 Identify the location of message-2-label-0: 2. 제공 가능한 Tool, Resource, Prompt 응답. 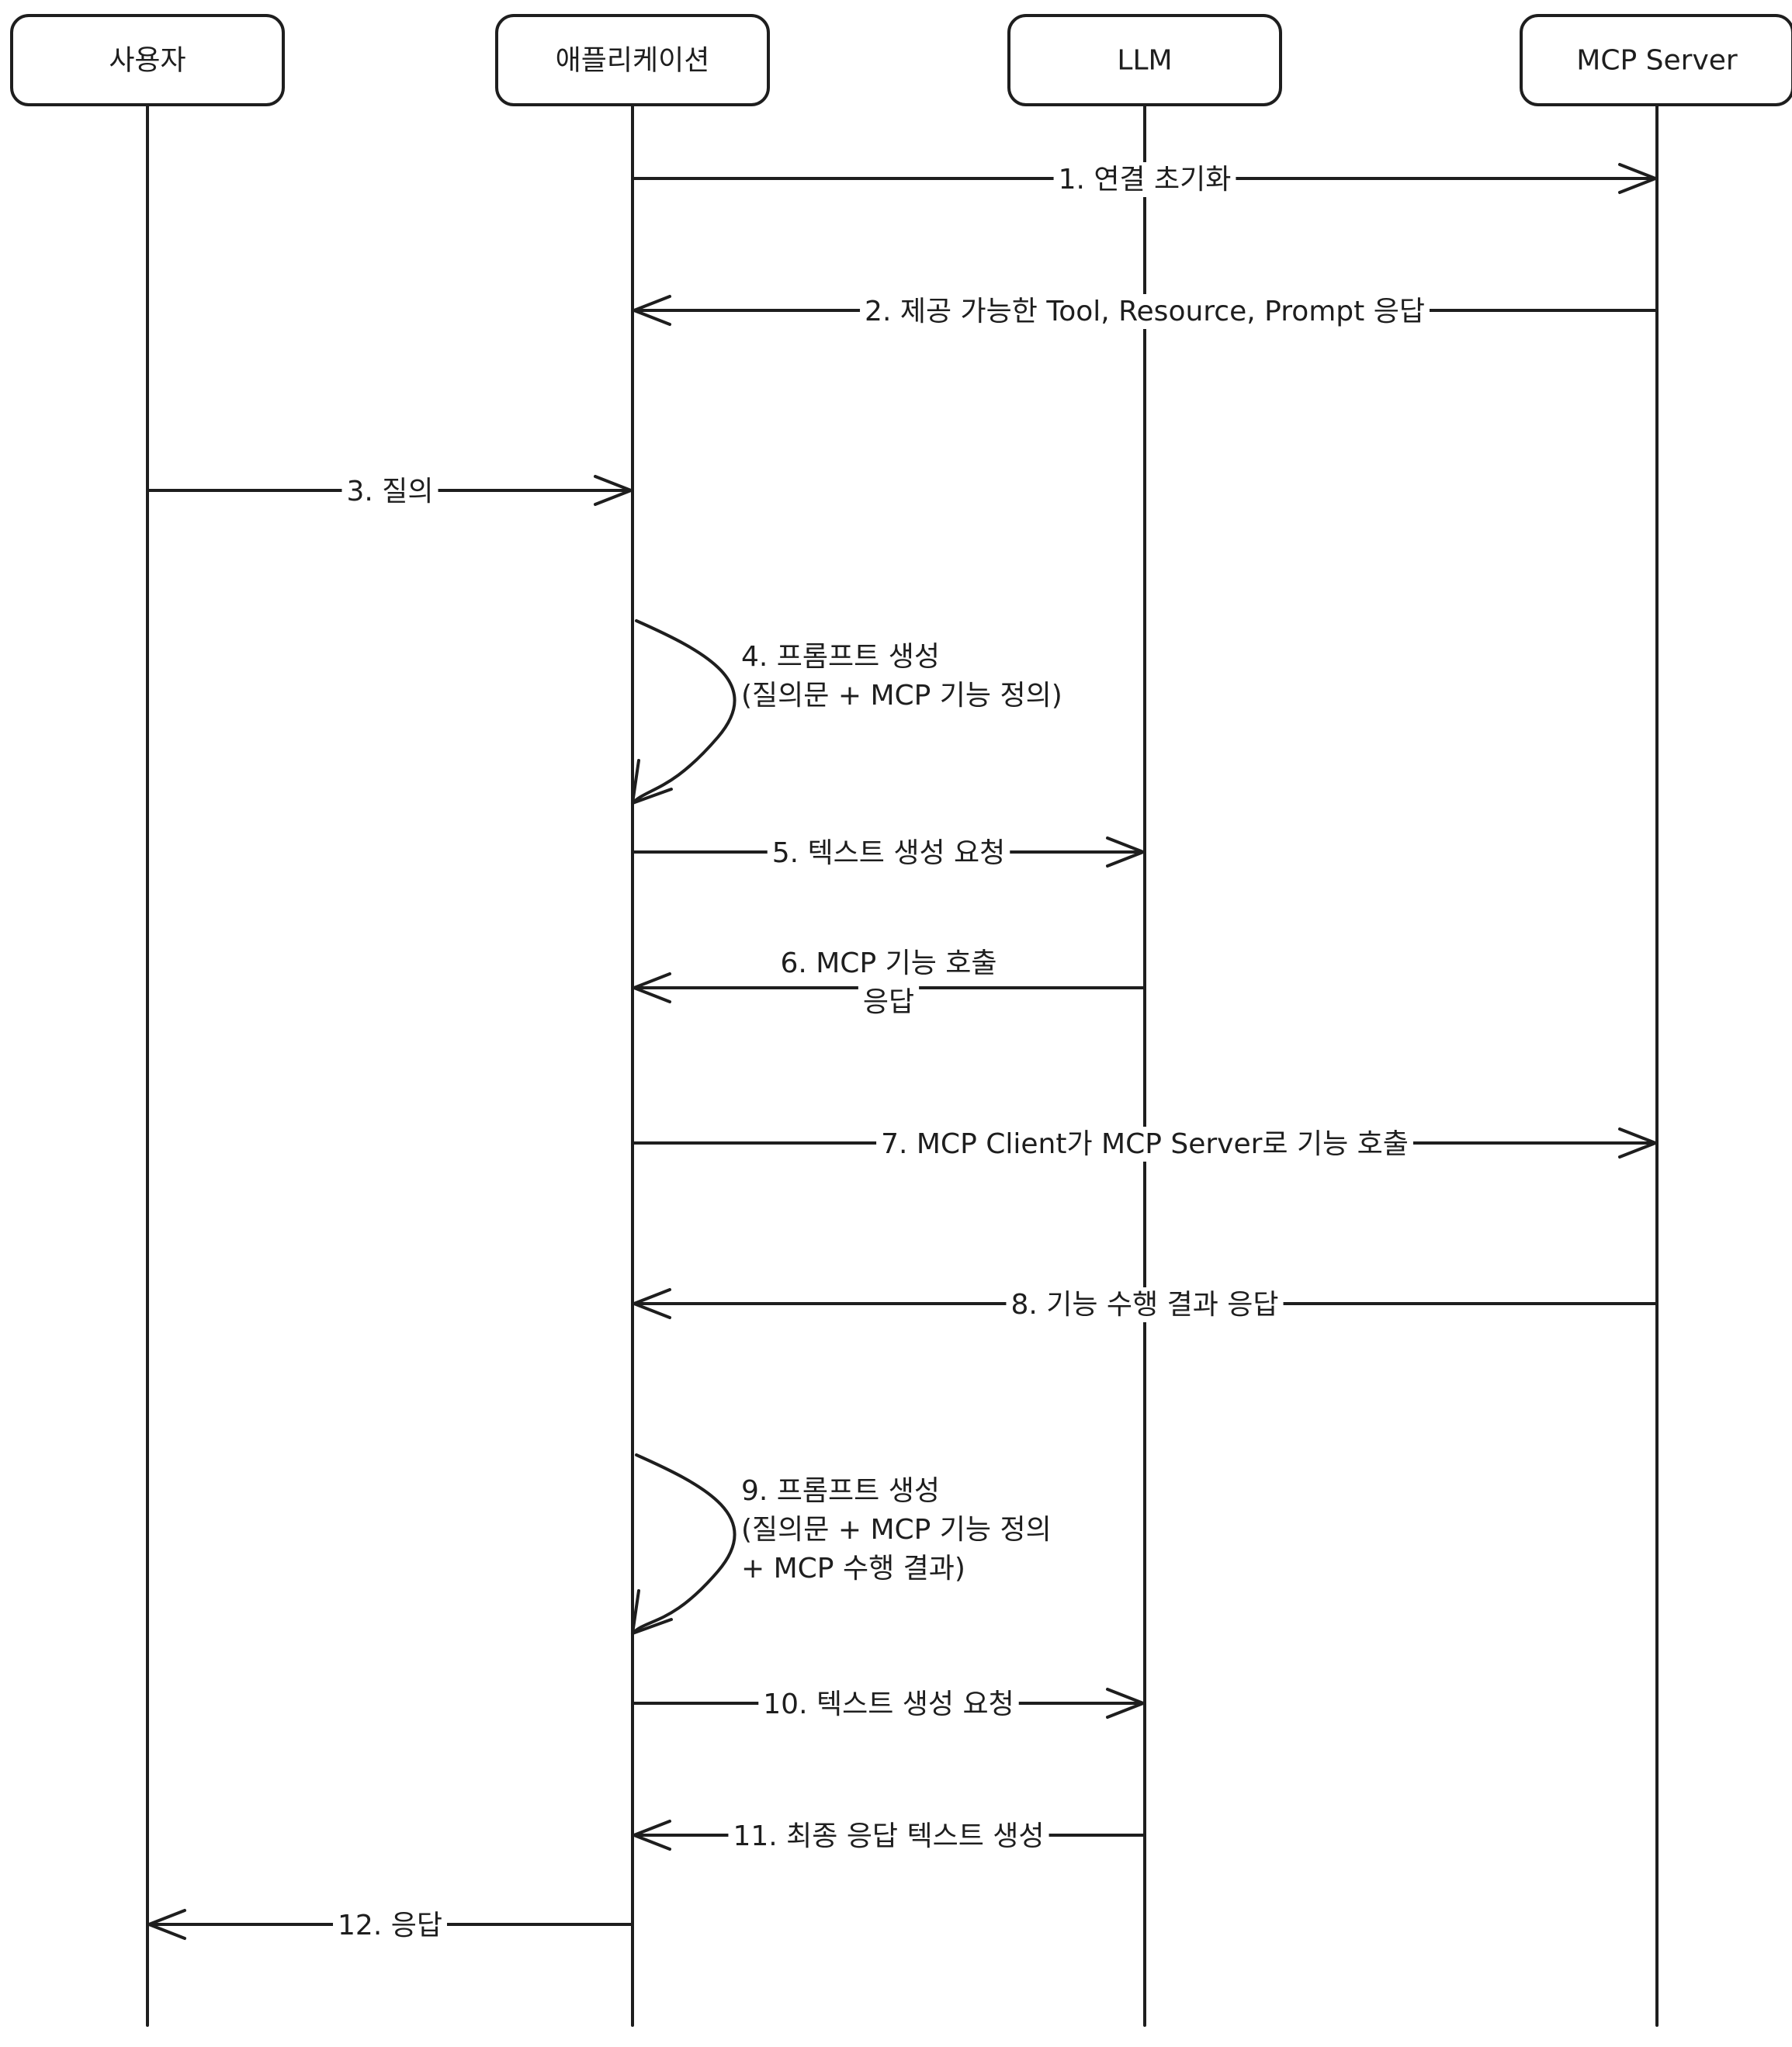
(1145, 311).